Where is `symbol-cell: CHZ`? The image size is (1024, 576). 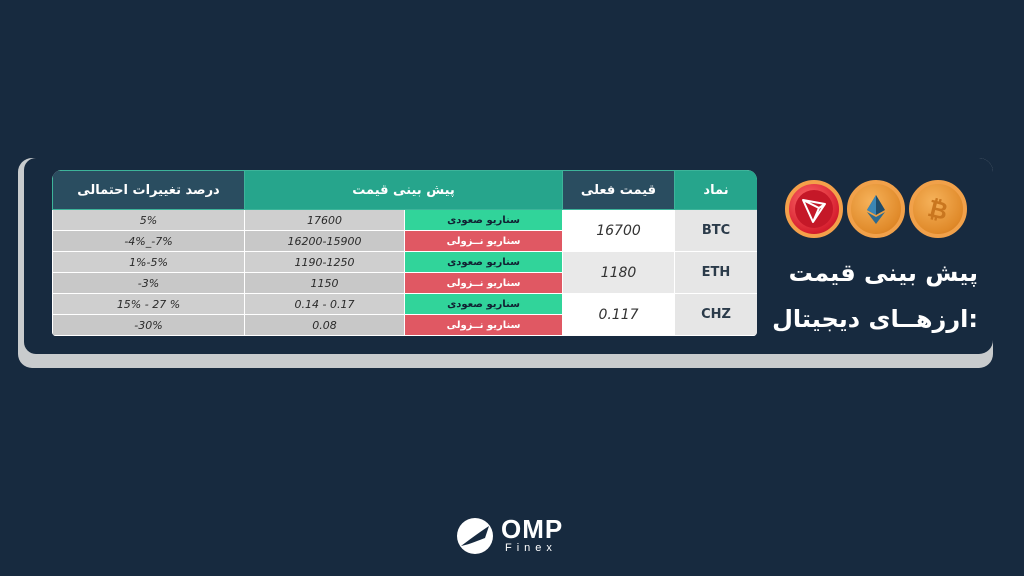
symbol-cell: CHZ is located at coordinates (715, 314).